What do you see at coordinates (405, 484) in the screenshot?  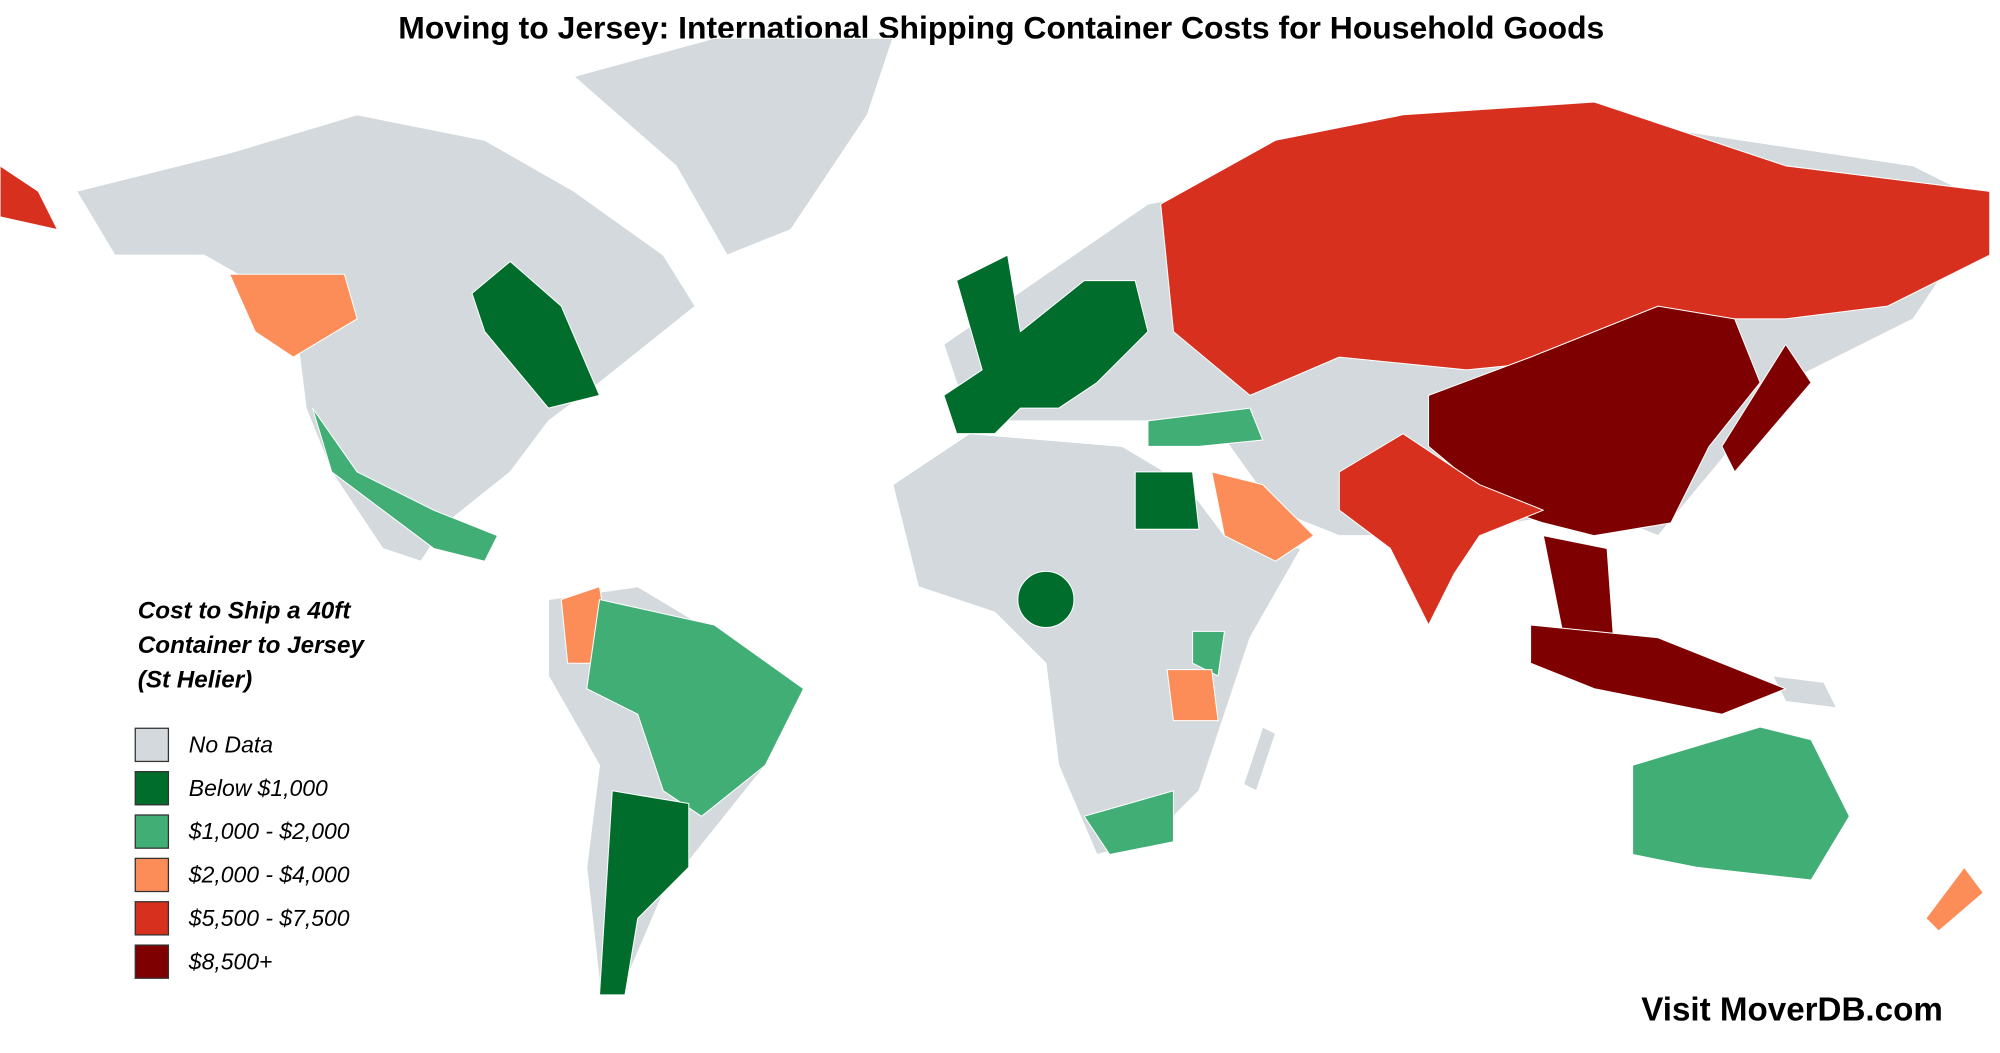 I see `mexico` at bounding box center [405, 484].